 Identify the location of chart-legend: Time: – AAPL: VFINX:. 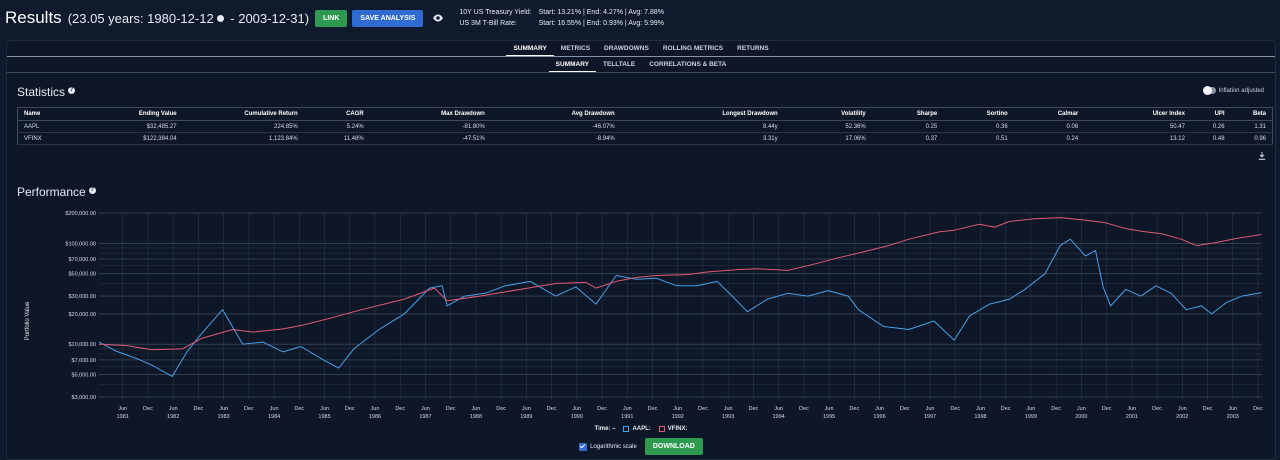
(641, 429).